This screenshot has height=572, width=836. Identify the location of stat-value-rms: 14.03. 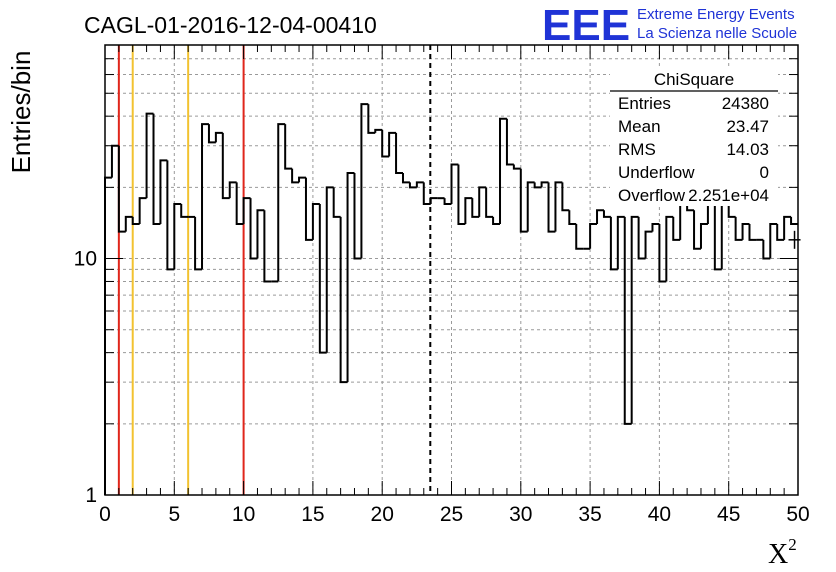
(747, 149).